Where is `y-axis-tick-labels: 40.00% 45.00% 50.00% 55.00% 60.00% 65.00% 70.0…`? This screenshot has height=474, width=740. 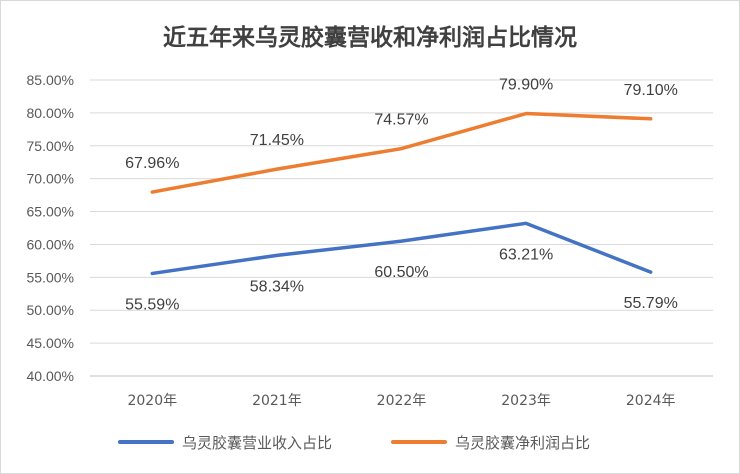 y-axis-tick-labels: 40.00% 45.00% 50.00% 55.00% 60.00% 65.00% 70.0… is located at coordinates (50, 228).